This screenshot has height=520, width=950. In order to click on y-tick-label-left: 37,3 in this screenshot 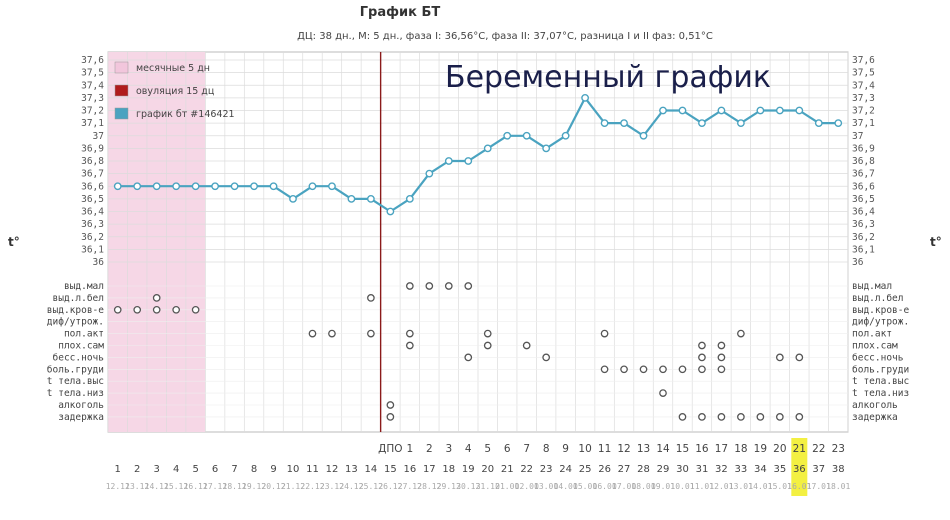, I will do `click(92, 98)`.